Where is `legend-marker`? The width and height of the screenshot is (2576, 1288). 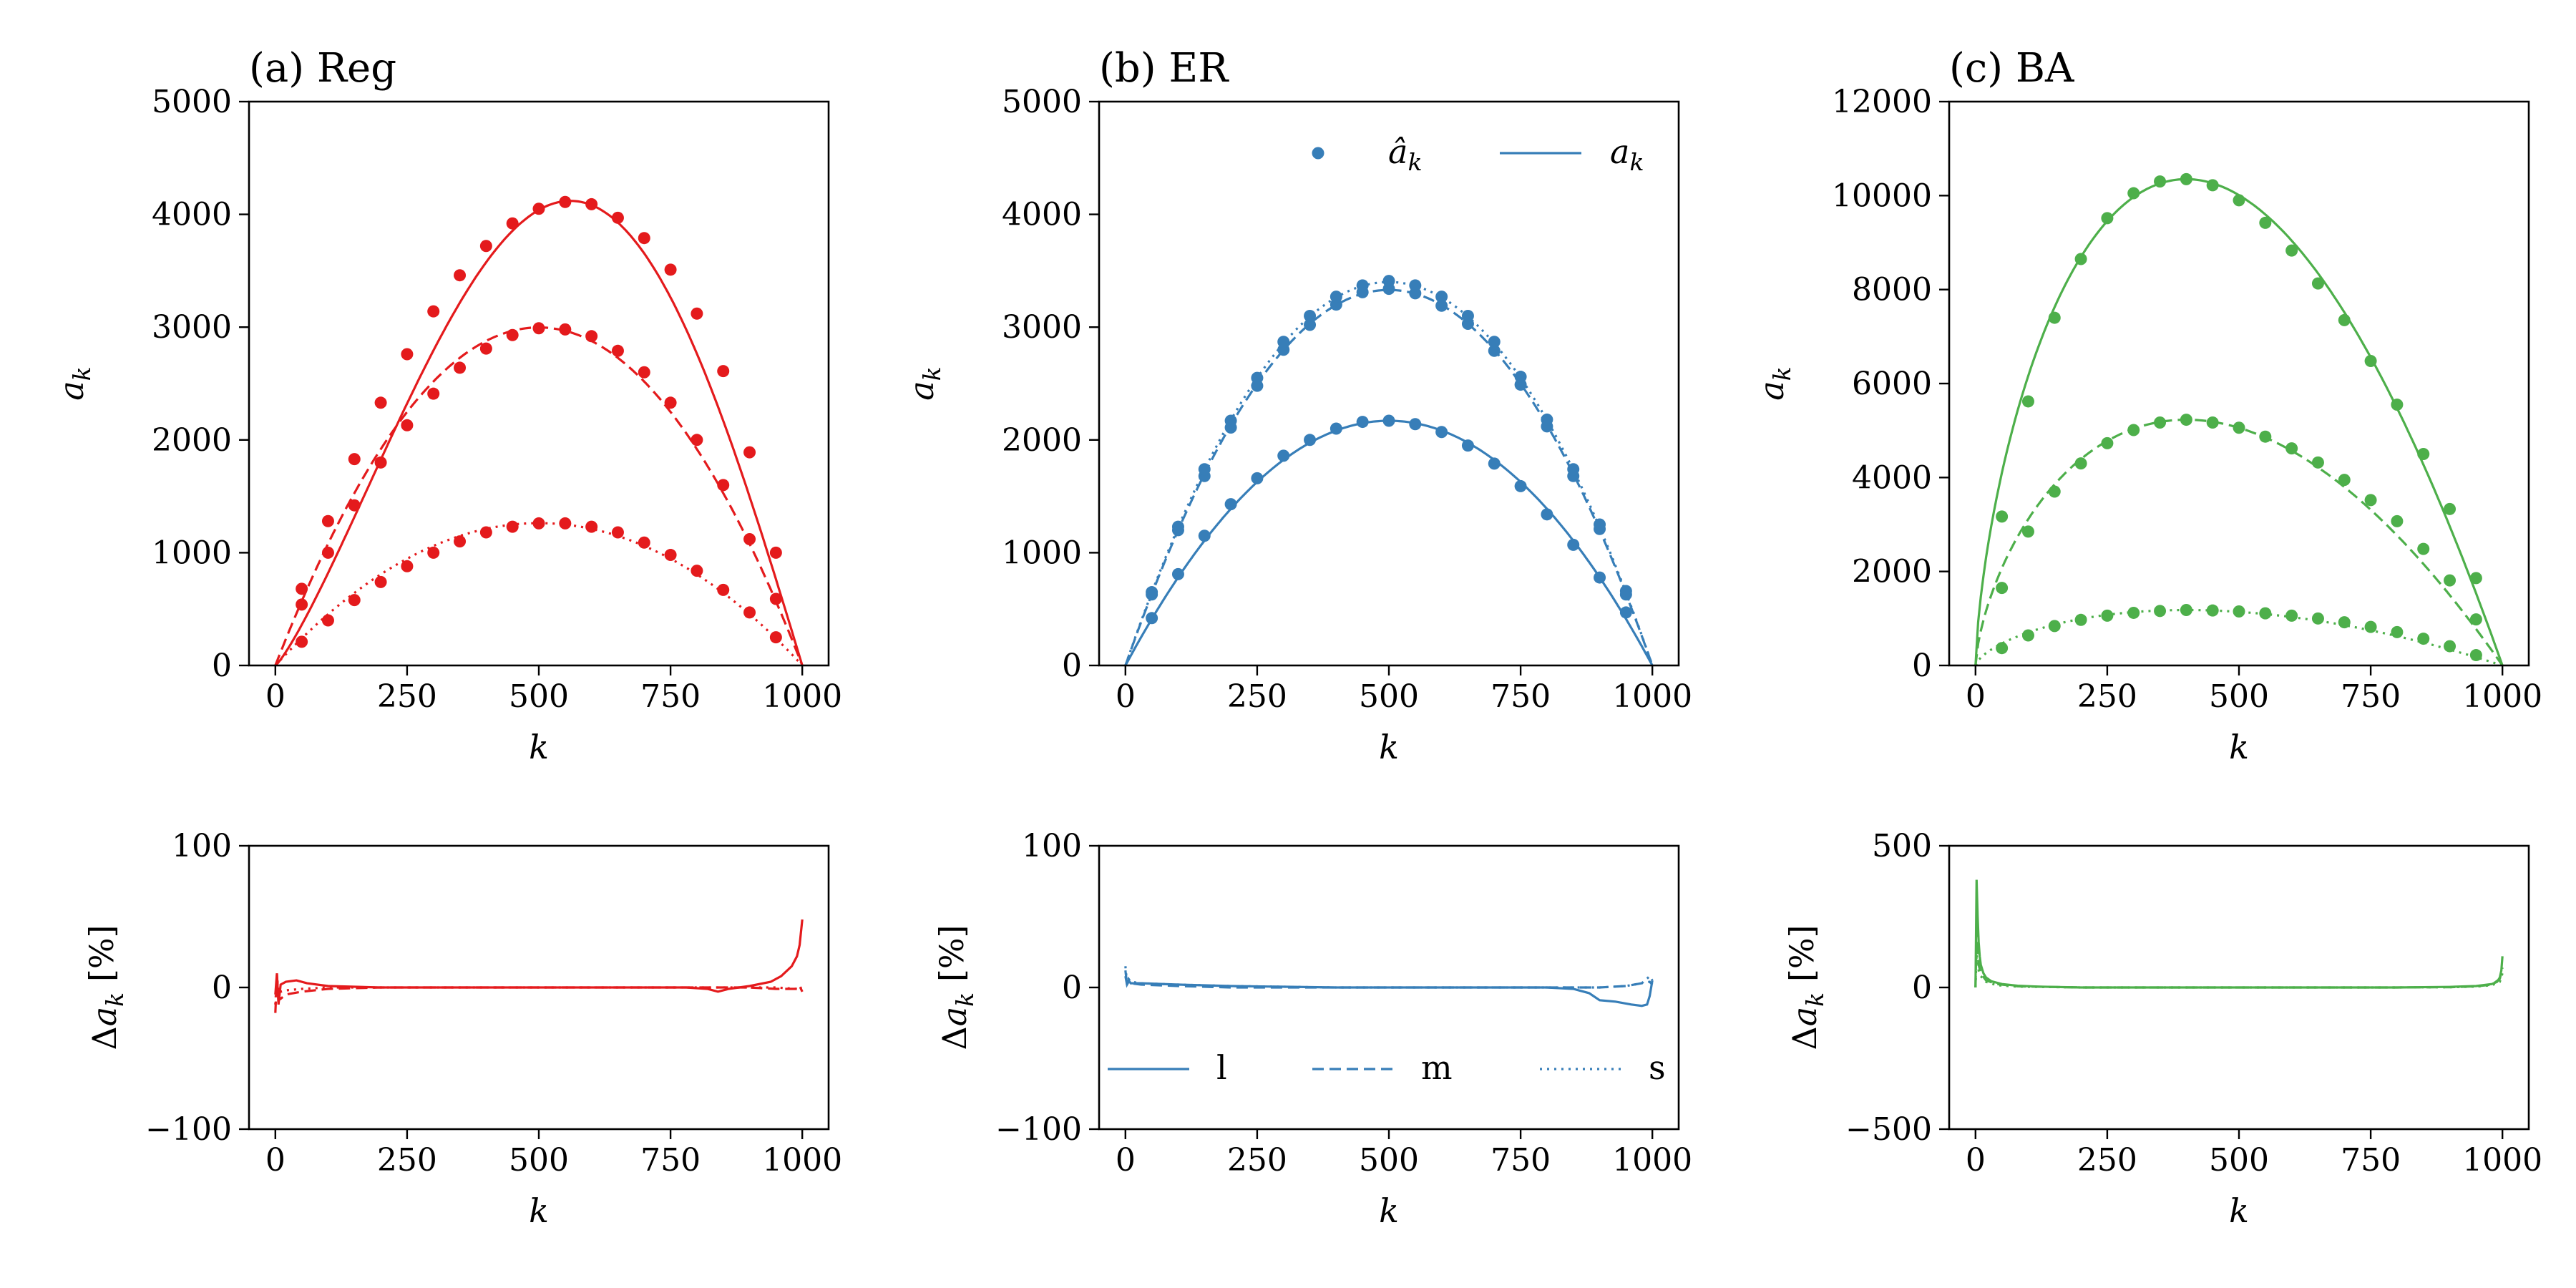
legend-marker is located at coordinates (1318, 153).